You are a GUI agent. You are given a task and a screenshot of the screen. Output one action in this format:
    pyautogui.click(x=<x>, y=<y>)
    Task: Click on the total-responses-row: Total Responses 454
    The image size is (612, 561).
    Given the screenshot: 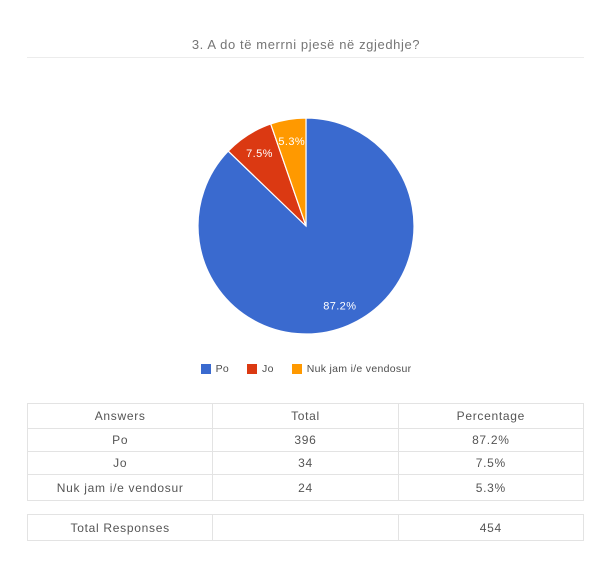 What is the action you would take?
    pyautogui.click(x=305, y=527)
    